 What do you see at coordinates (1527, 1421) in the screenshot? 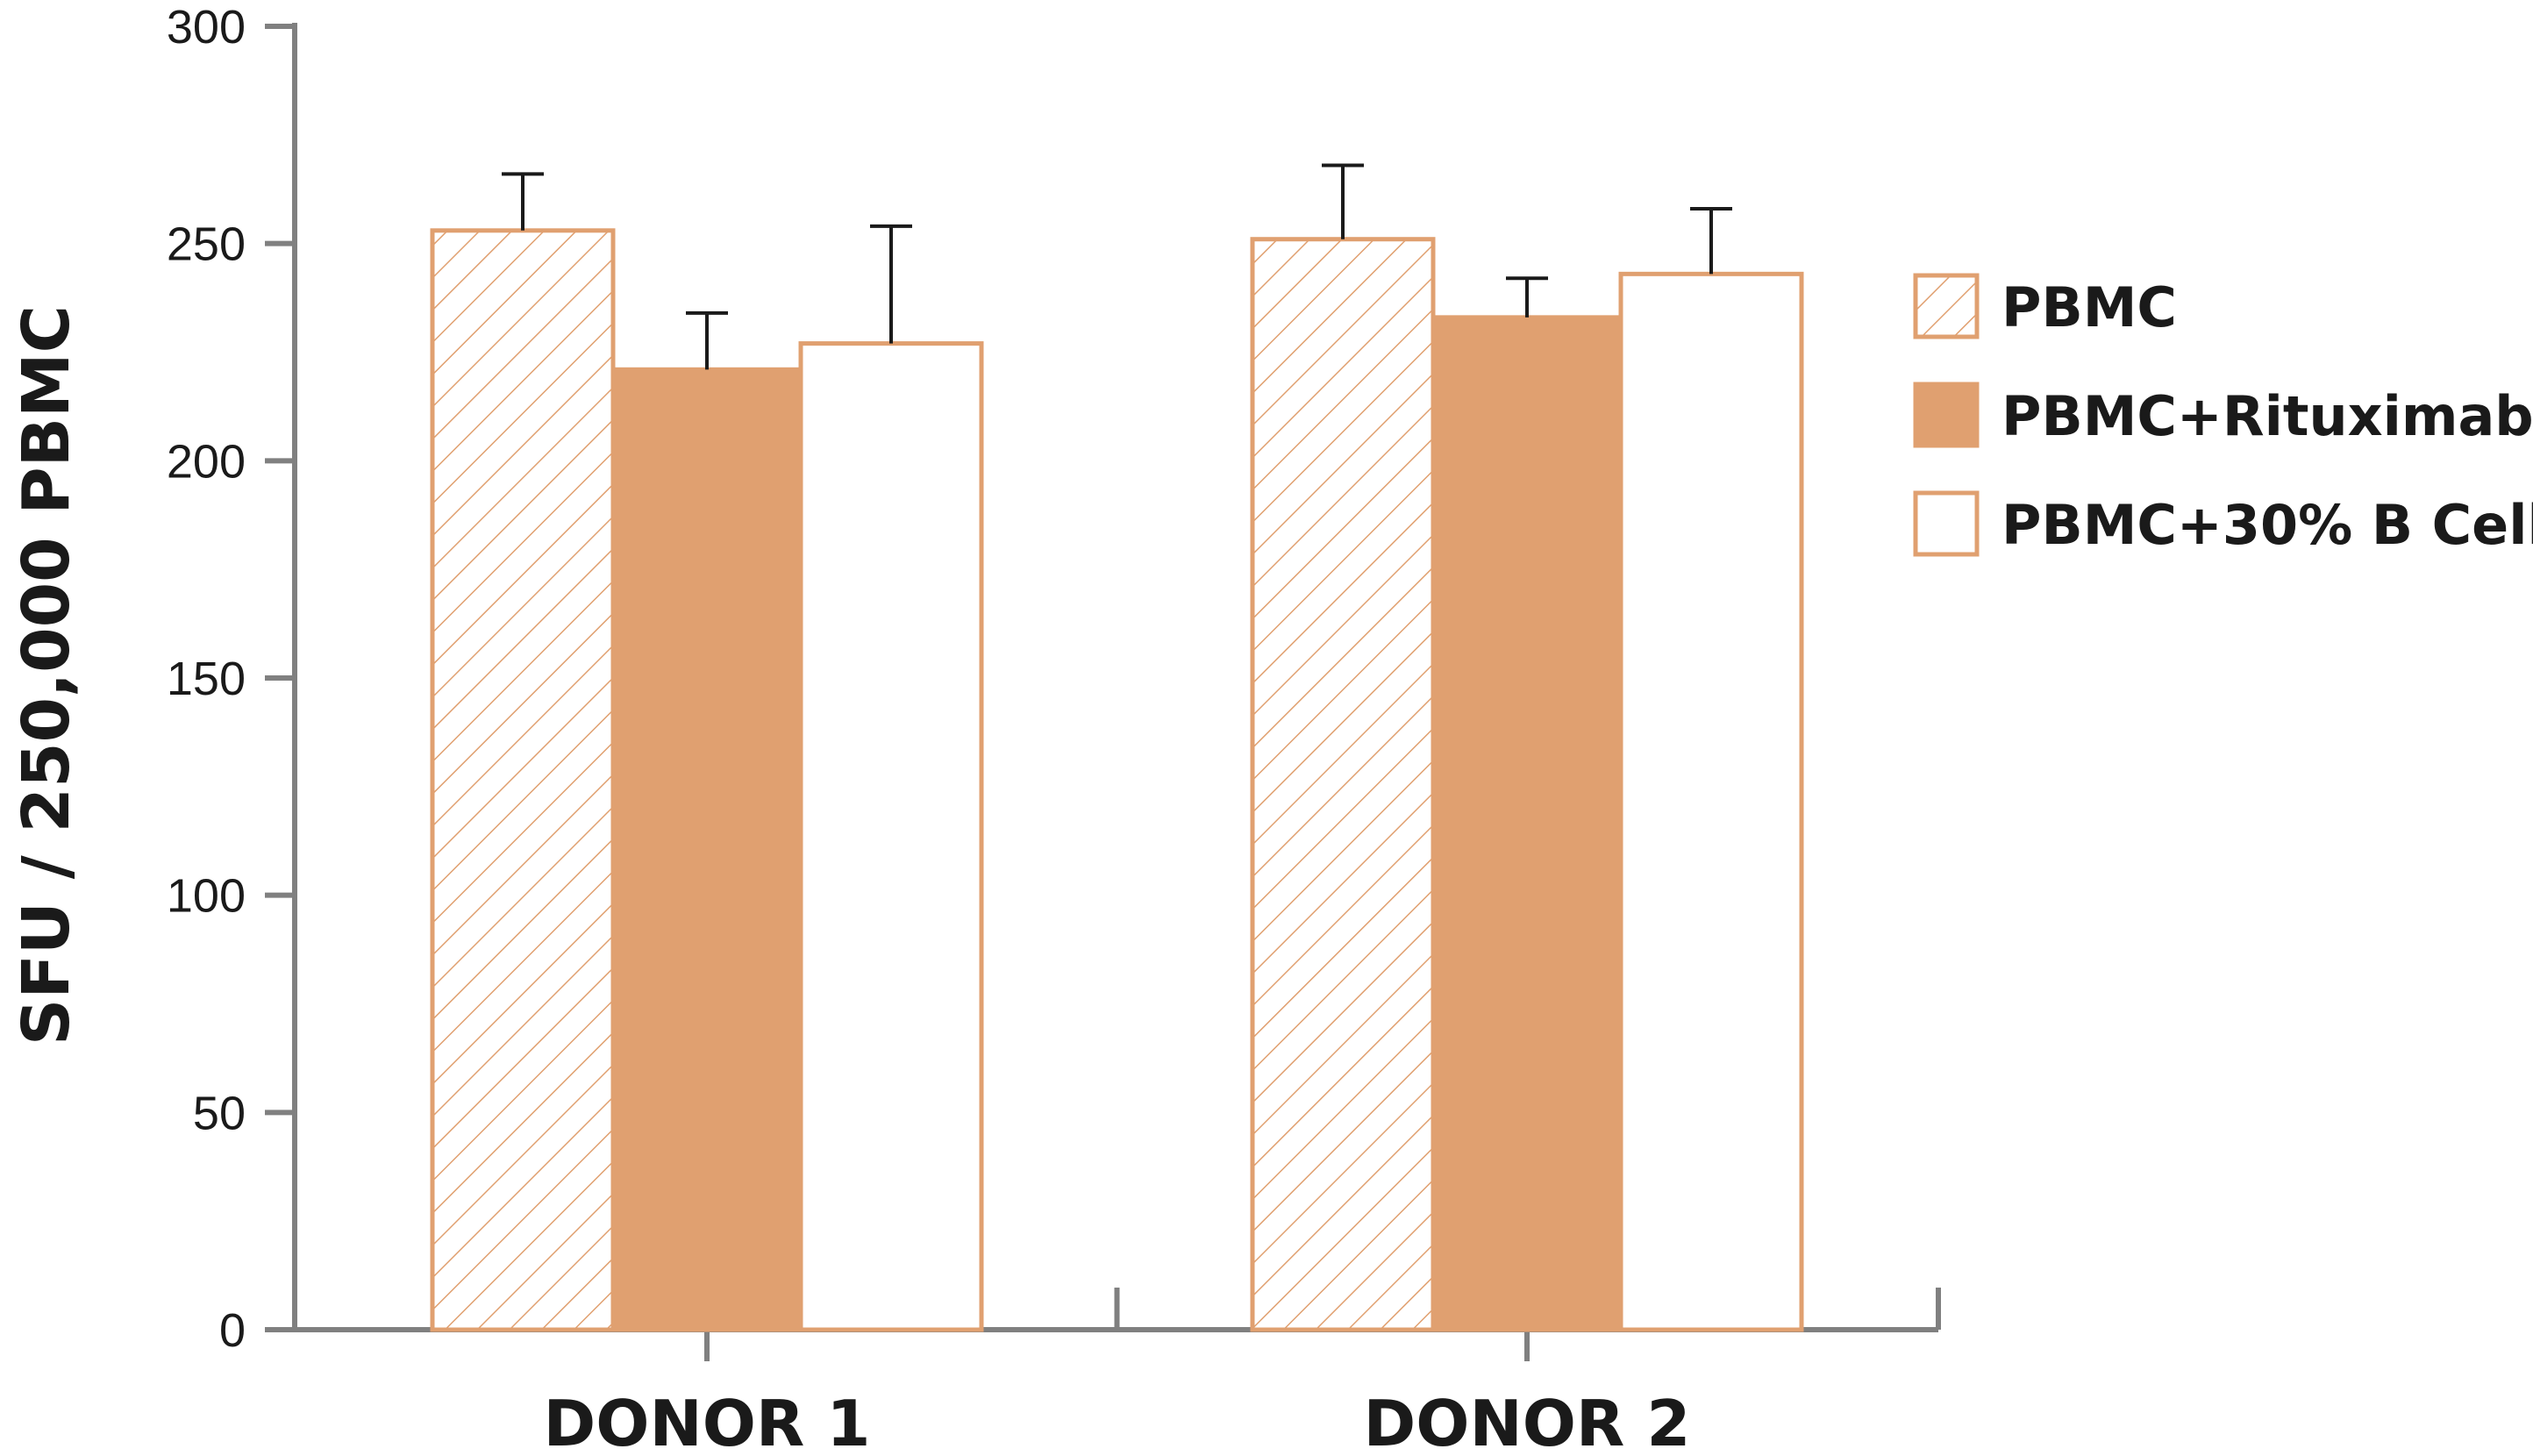
I see `x-category-label: DONOR 2` at bounding box center [1527, 1421].